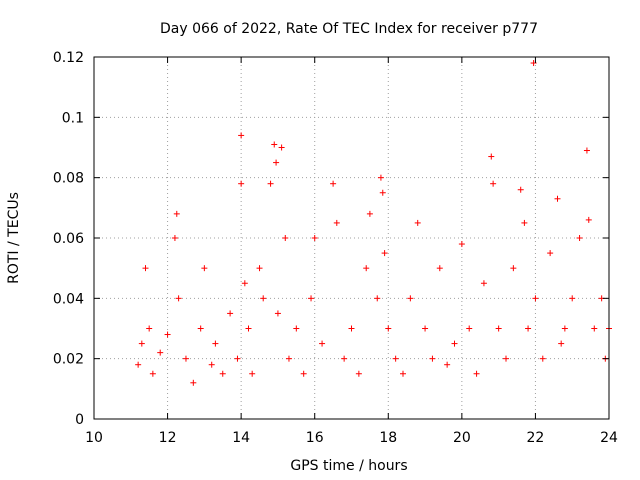  What do you see at coordinates (68, 360) in the screenshot?
I see `y-tick-label: 0.02` at bounding box center [68, 360].